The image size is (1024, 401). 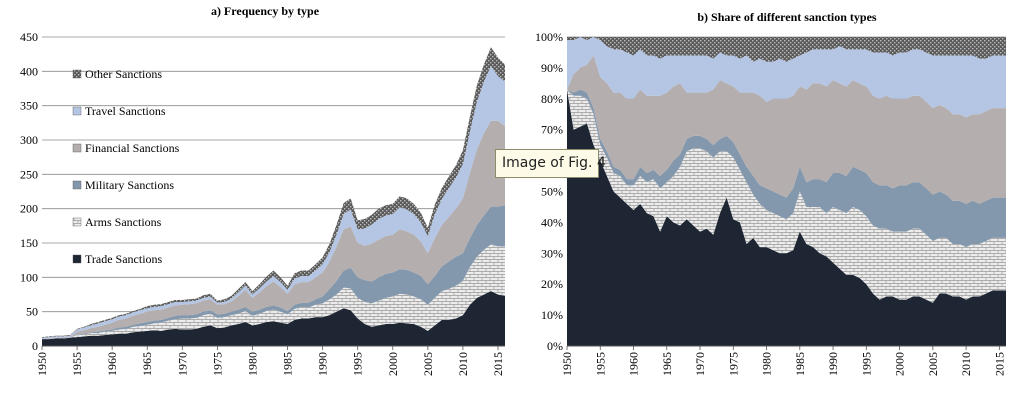 What do you see at coordinates (77, 222) in the screenshot?
I see `legend-swatch-arms-sanctions` at bounding box center [77, 222].